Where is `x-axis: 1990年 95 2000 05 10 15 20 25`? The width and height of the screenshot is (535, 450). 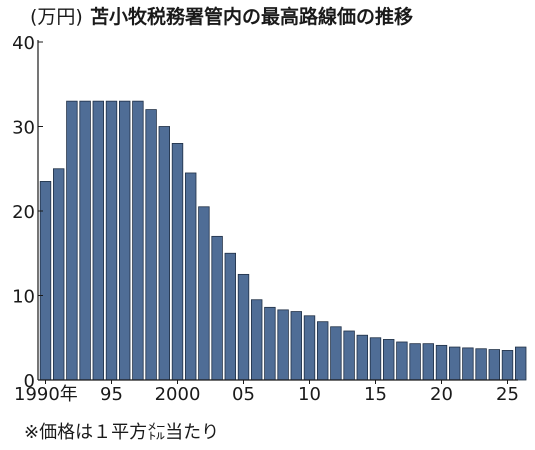 x-axis: 1990年 95 2000 05 10 15 20 25 is located at coordinates (266, 392).